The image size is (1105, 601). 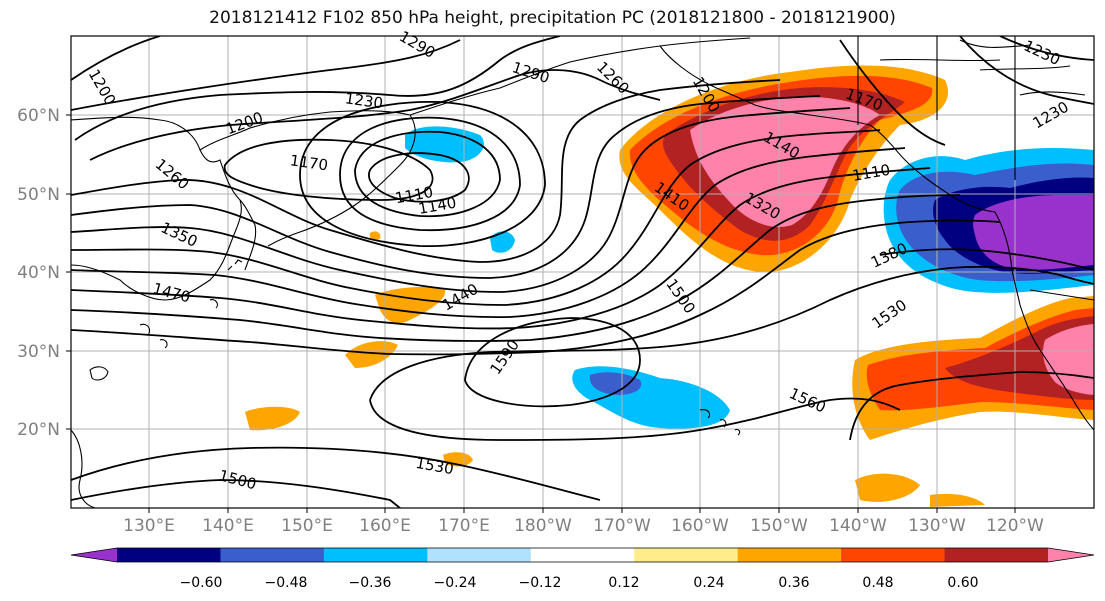 I want to click on colorbar-label: 0.60, so click(x=962, y=583).